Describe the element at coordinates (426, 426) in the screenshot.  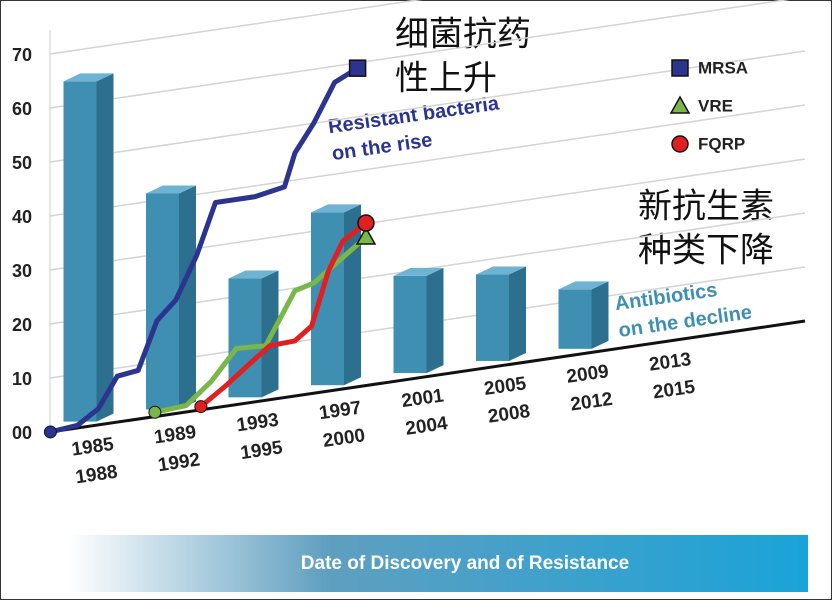
I see `x-tick-label-line: 2004` at that location.